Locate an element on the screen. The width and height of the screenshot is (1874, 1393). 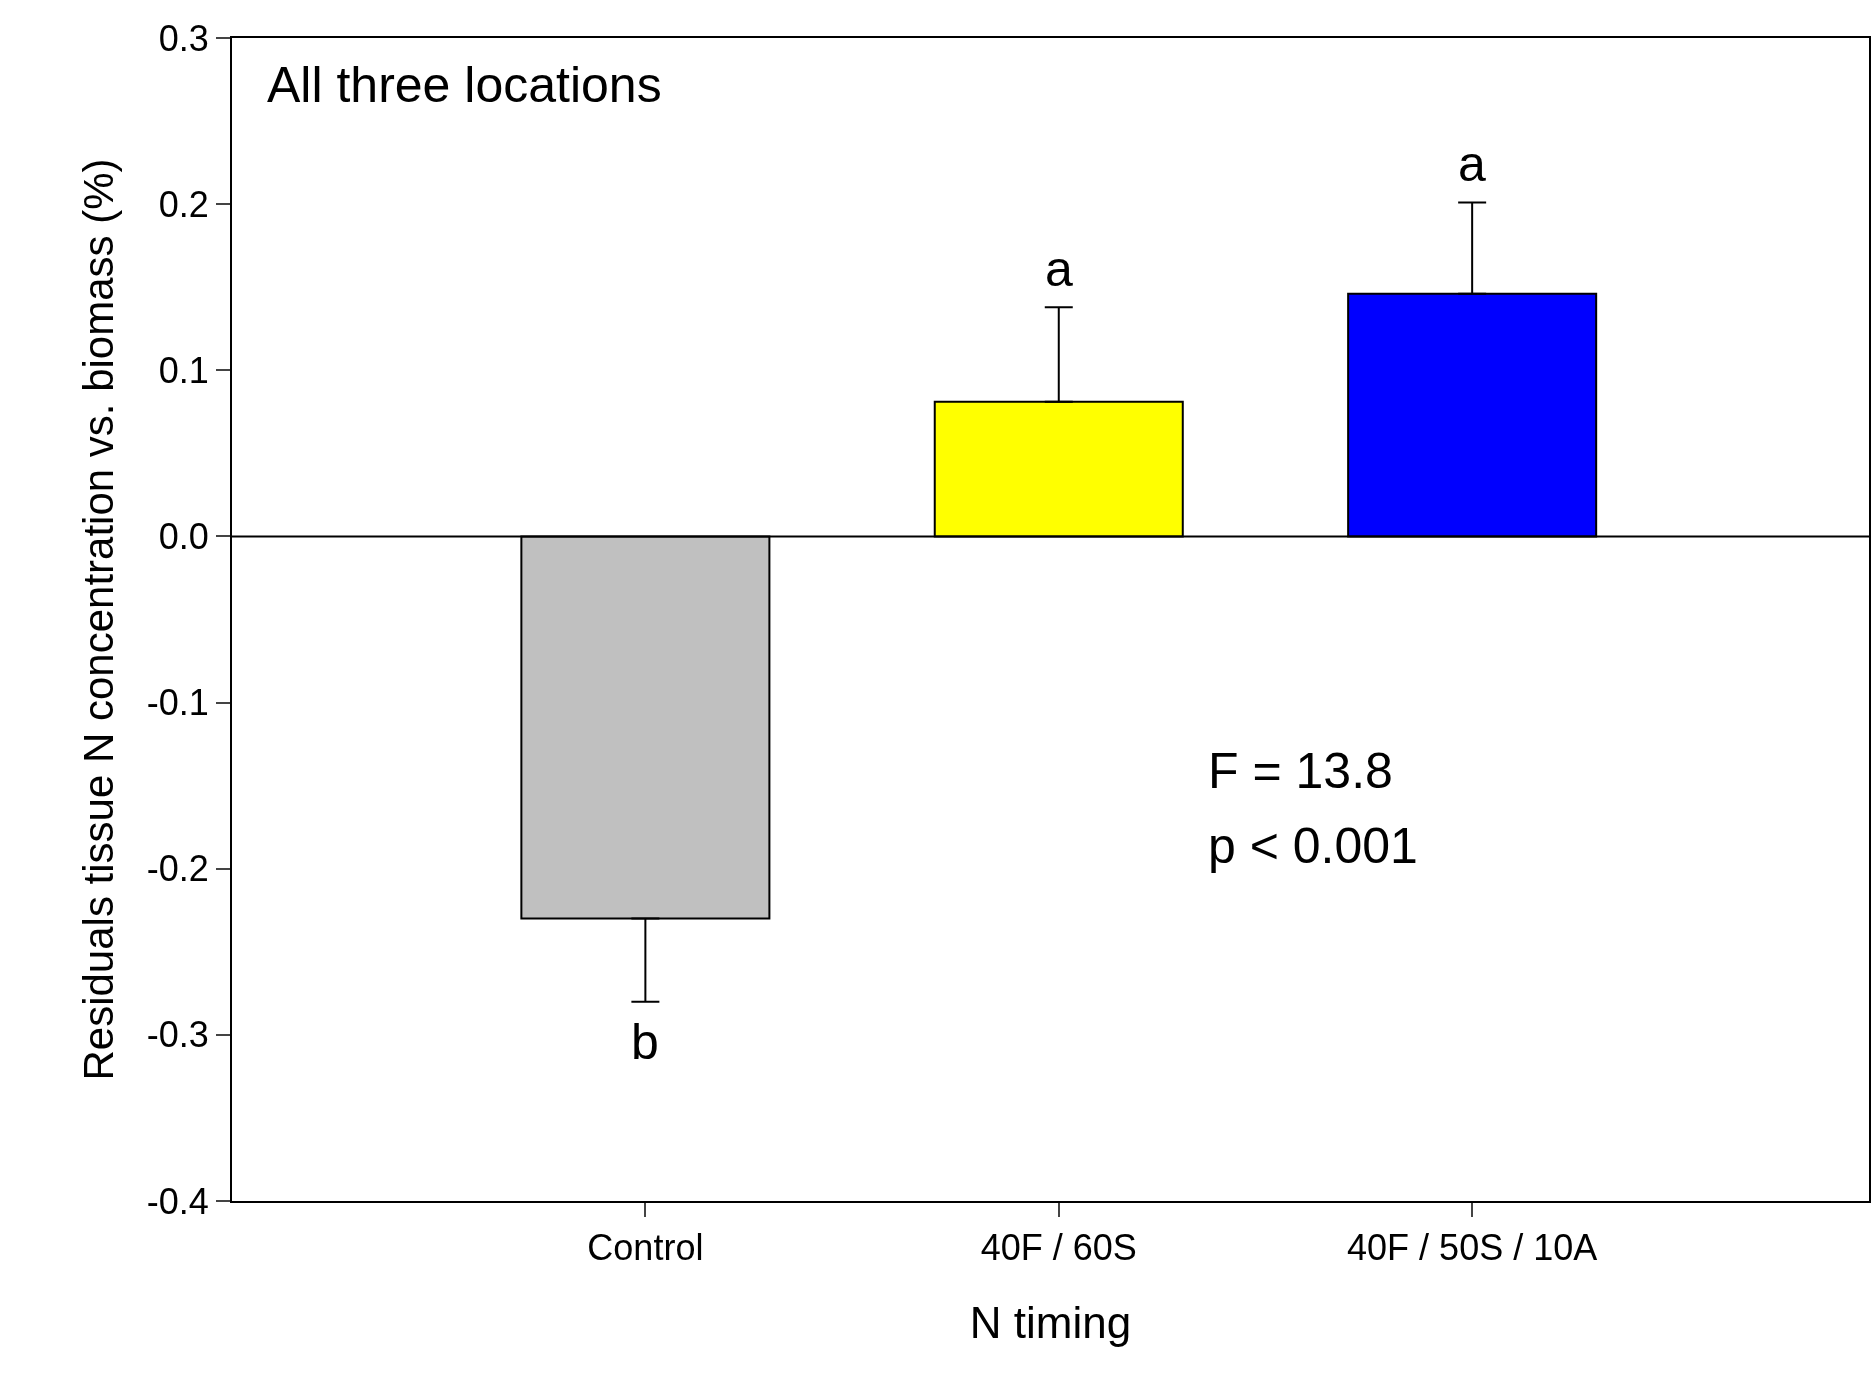
y-tick-label: 0.0 is located at coordinates (183, 537).